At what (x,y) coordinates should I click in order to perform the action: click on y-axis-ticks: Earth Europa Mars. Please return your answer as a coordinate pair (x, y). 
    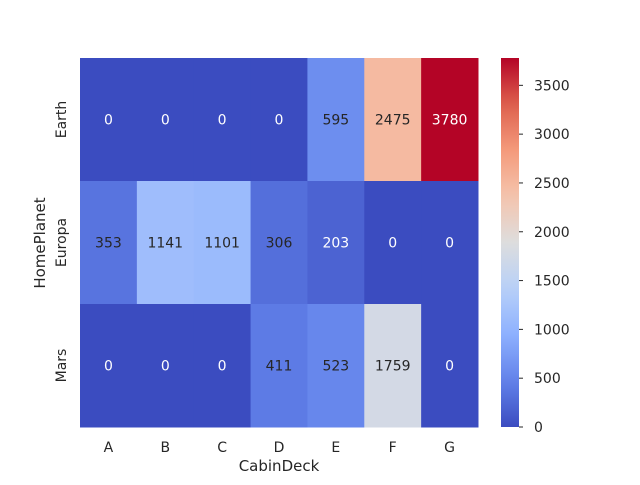
    Looking at the image, I should click on (62, 242).